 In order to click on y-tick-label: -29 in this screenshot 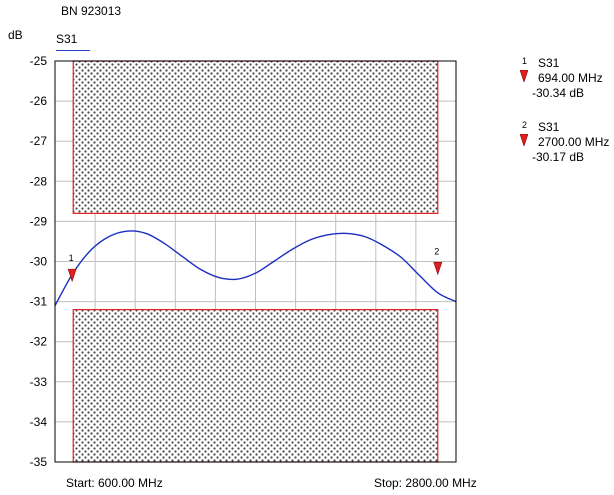, I will do `click(39, 221)`.